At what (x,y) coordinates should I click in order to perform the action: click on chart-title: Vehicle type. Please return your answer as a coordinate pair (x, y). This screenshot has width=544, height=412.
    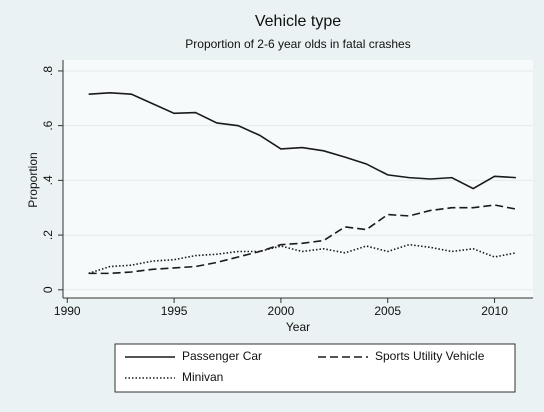
    Looking at the image, I should click on (298, 21).